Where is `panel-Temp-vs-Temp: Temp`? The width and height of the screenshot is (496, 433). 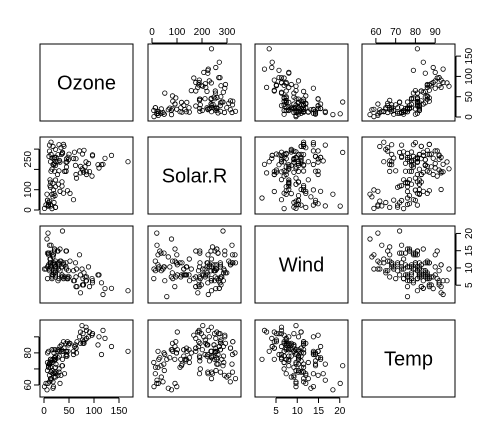 panel-Temp-vs-Temp: Temp is located at coordinates (408, 358).